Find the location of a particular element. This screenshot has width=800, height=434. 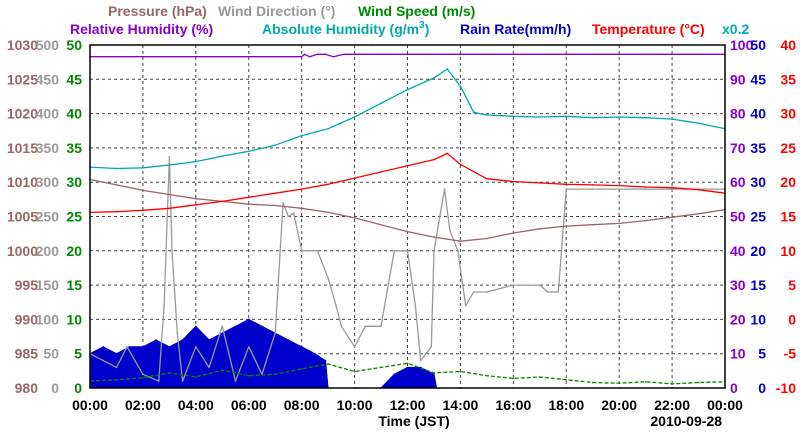

tick-x: 06:00 is located at coordinates (249, 405).